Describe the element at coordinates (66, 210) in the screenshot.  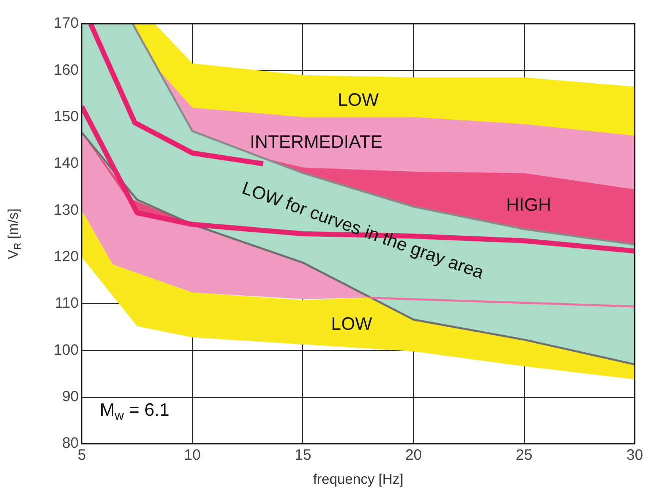
I see `y-tick-label: 130` at that location.